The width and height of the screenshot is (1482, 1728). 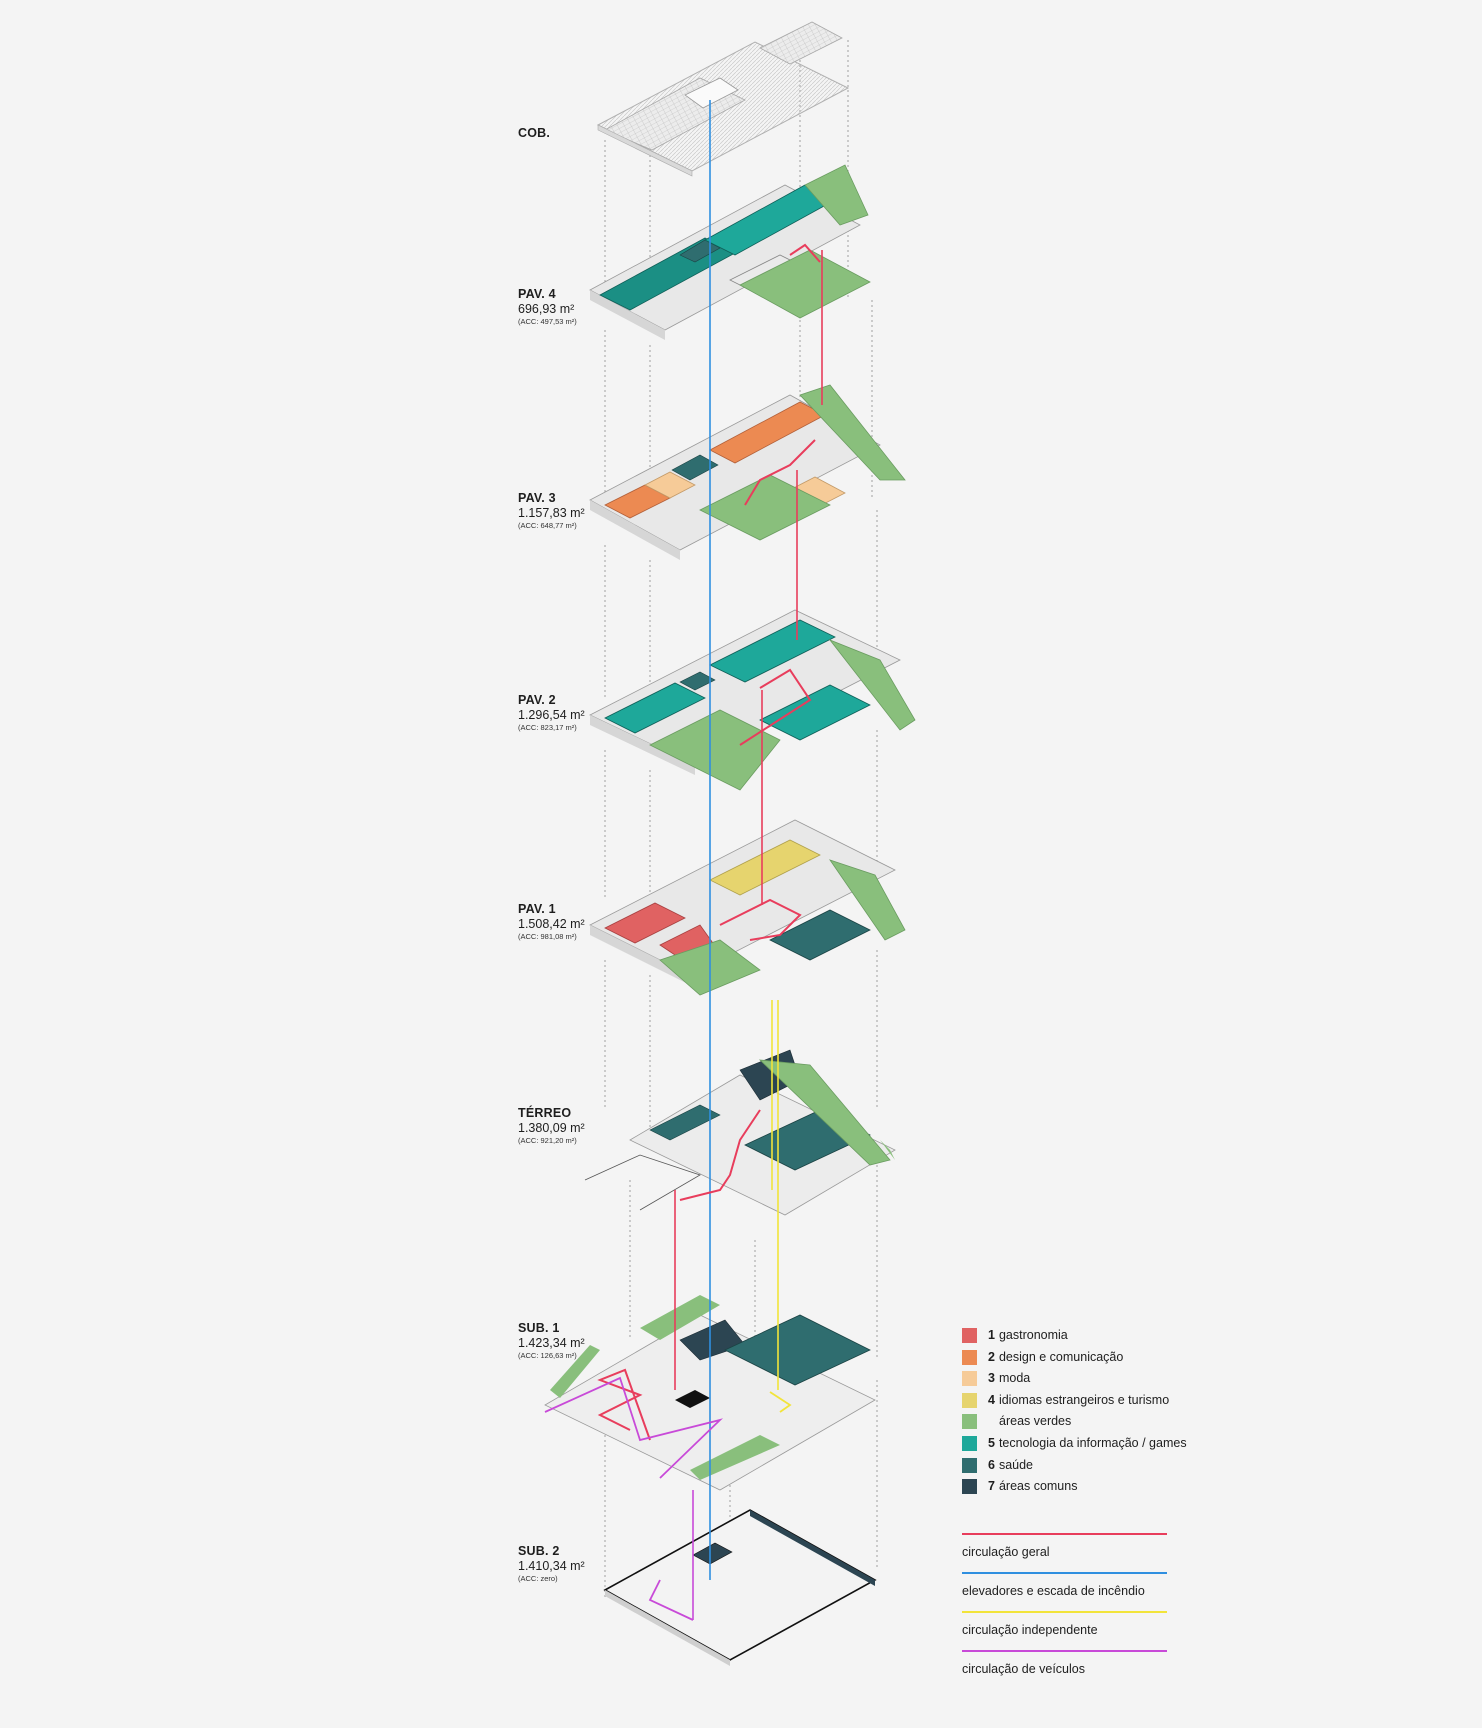 What do you see at coordinates (551, 715) in the screenshot?
I see `level-area: 1.296,54 m²` at bounding box center [551, 715].